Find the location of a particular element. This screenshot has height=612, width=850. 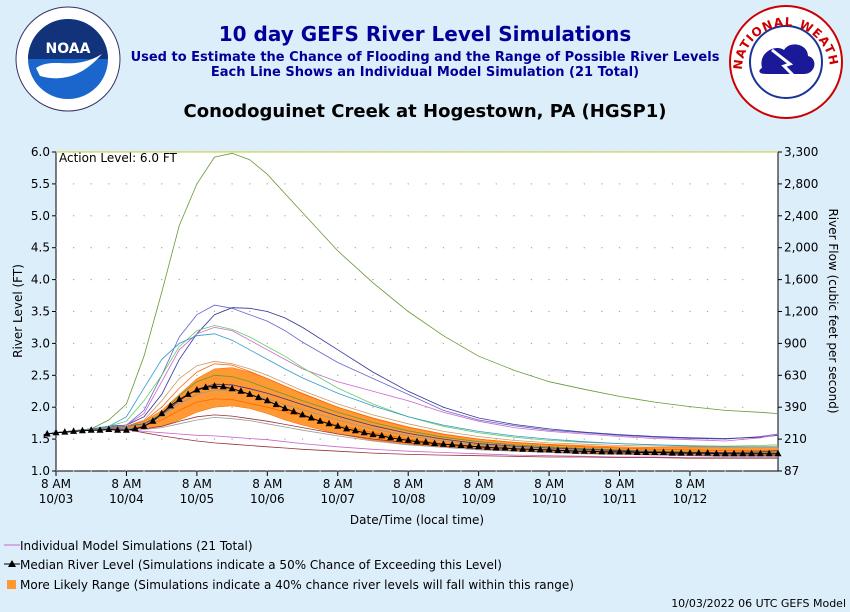

y2-tick-label: 87 is located at coordinates (791, 471).